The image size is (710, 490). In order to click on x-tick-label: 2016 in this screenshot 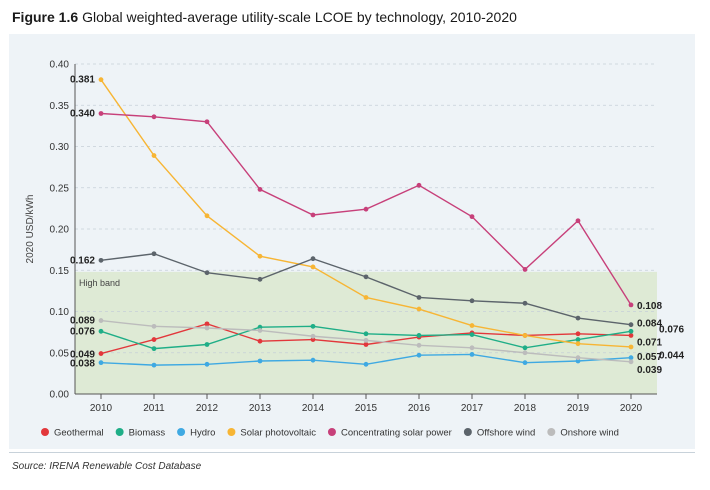, I will do `click(419, 408)`.